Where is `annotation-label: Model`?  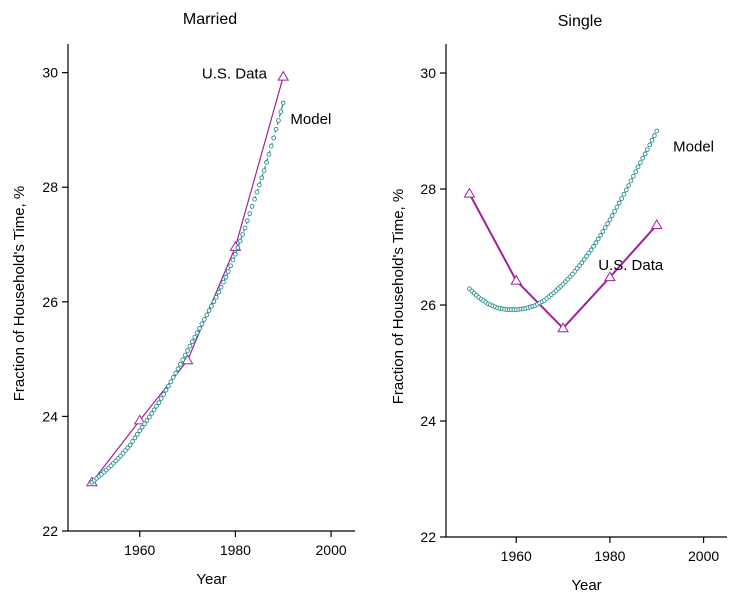
annotation-label: Model is located at coordinates (310, 119).